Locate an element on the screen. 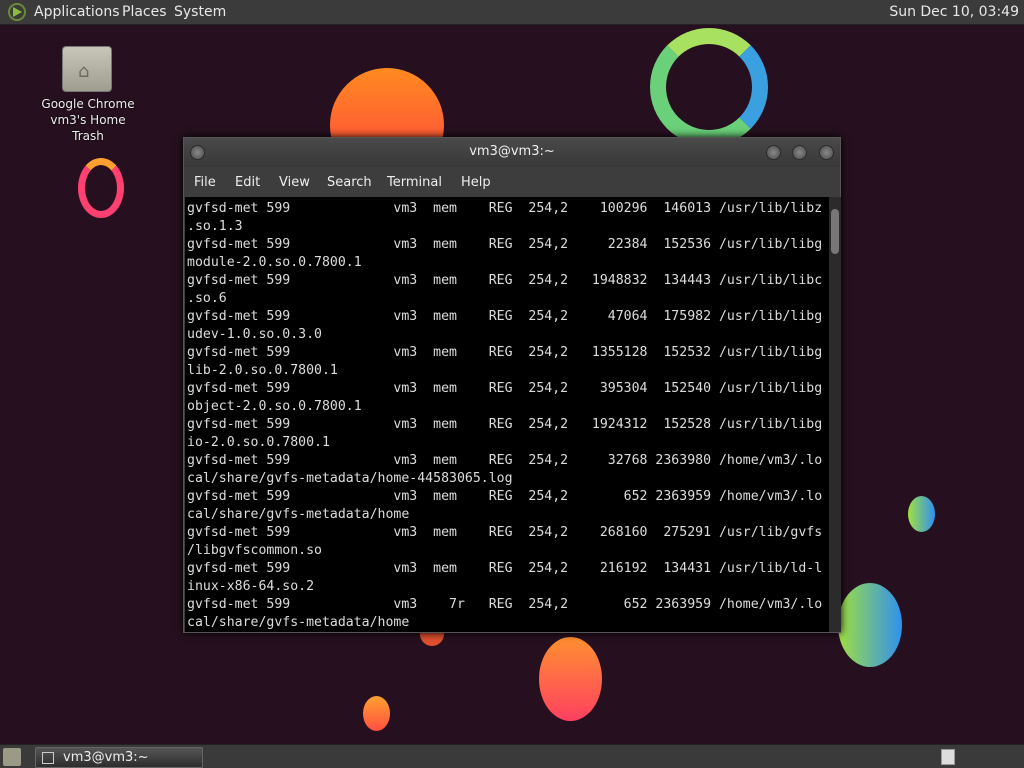  wallpaper-blue-circle is located at coordinates (870, 625).